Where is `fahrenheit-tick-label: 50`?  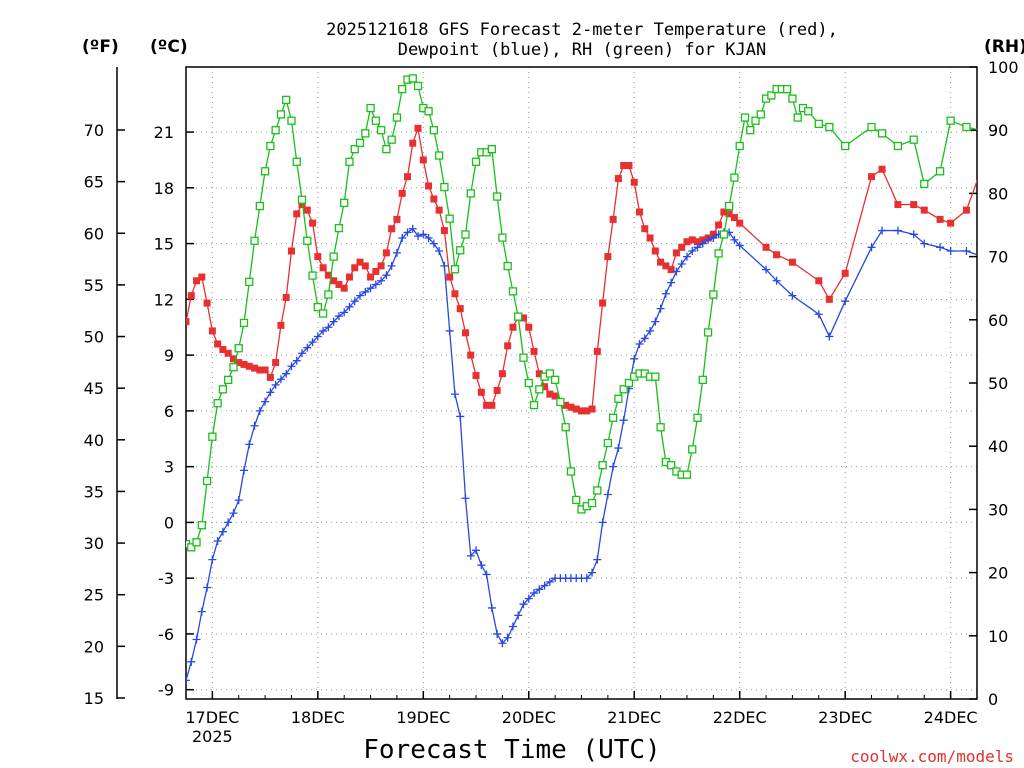 fahrenheit-tick-label: 50 is located at coordinates (94, 337).